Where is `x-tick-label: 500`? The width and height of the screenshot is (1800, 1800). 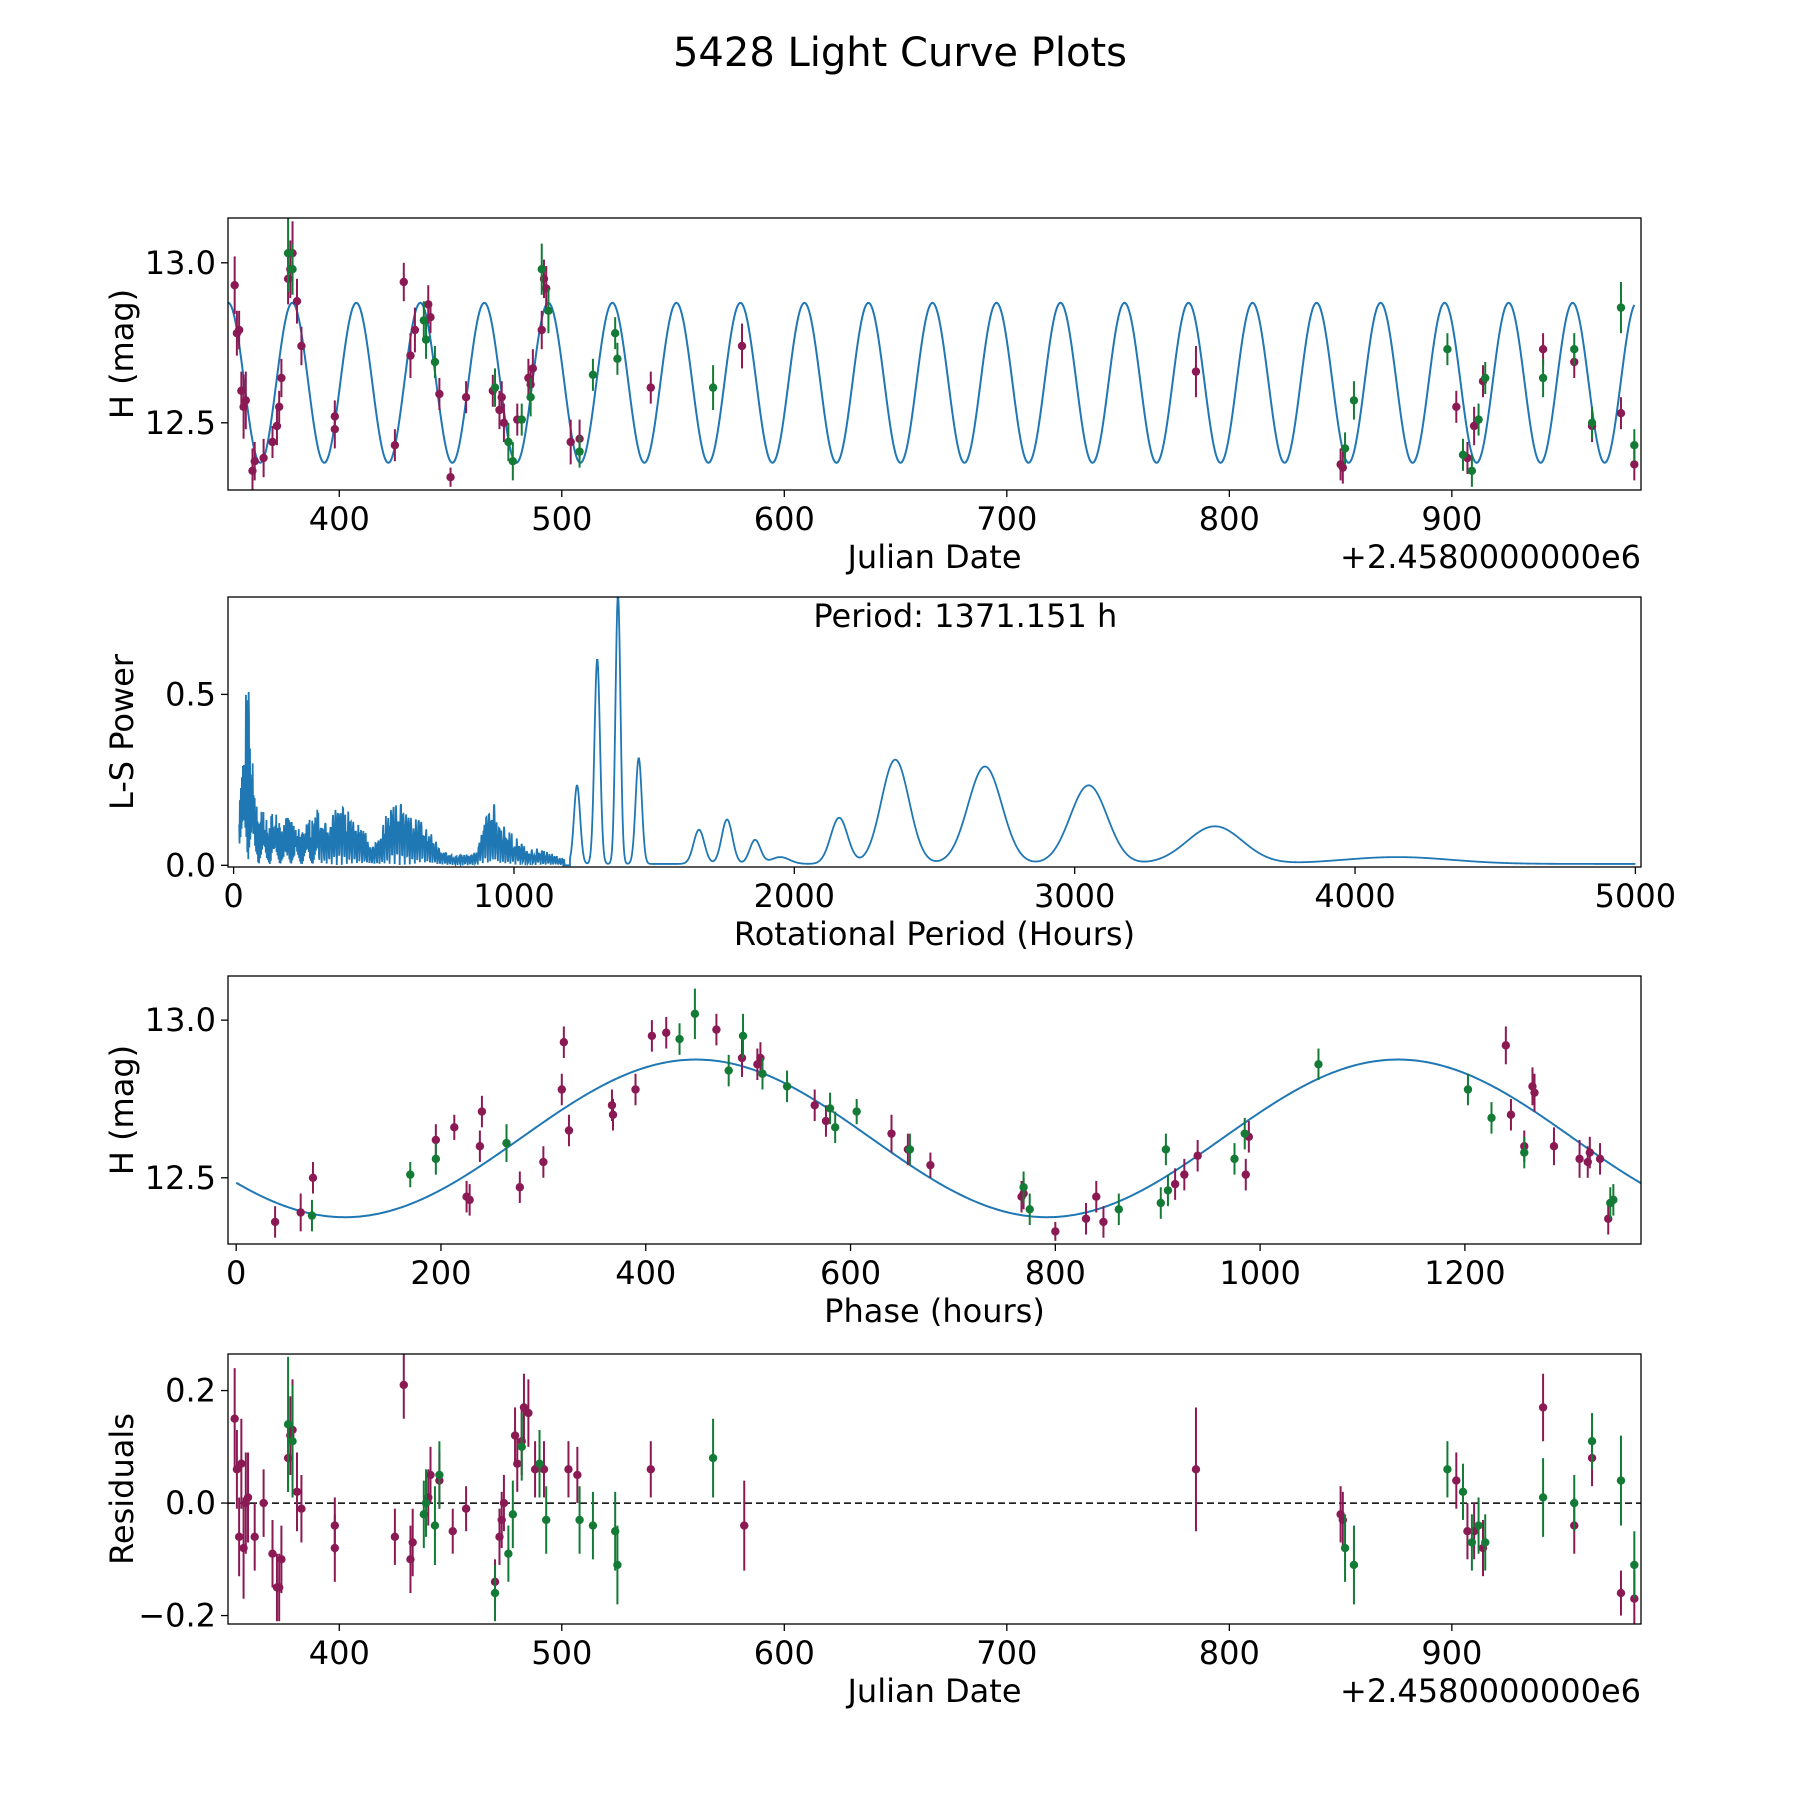 x-tick-label: 500 is located at coordinates (561, 519).